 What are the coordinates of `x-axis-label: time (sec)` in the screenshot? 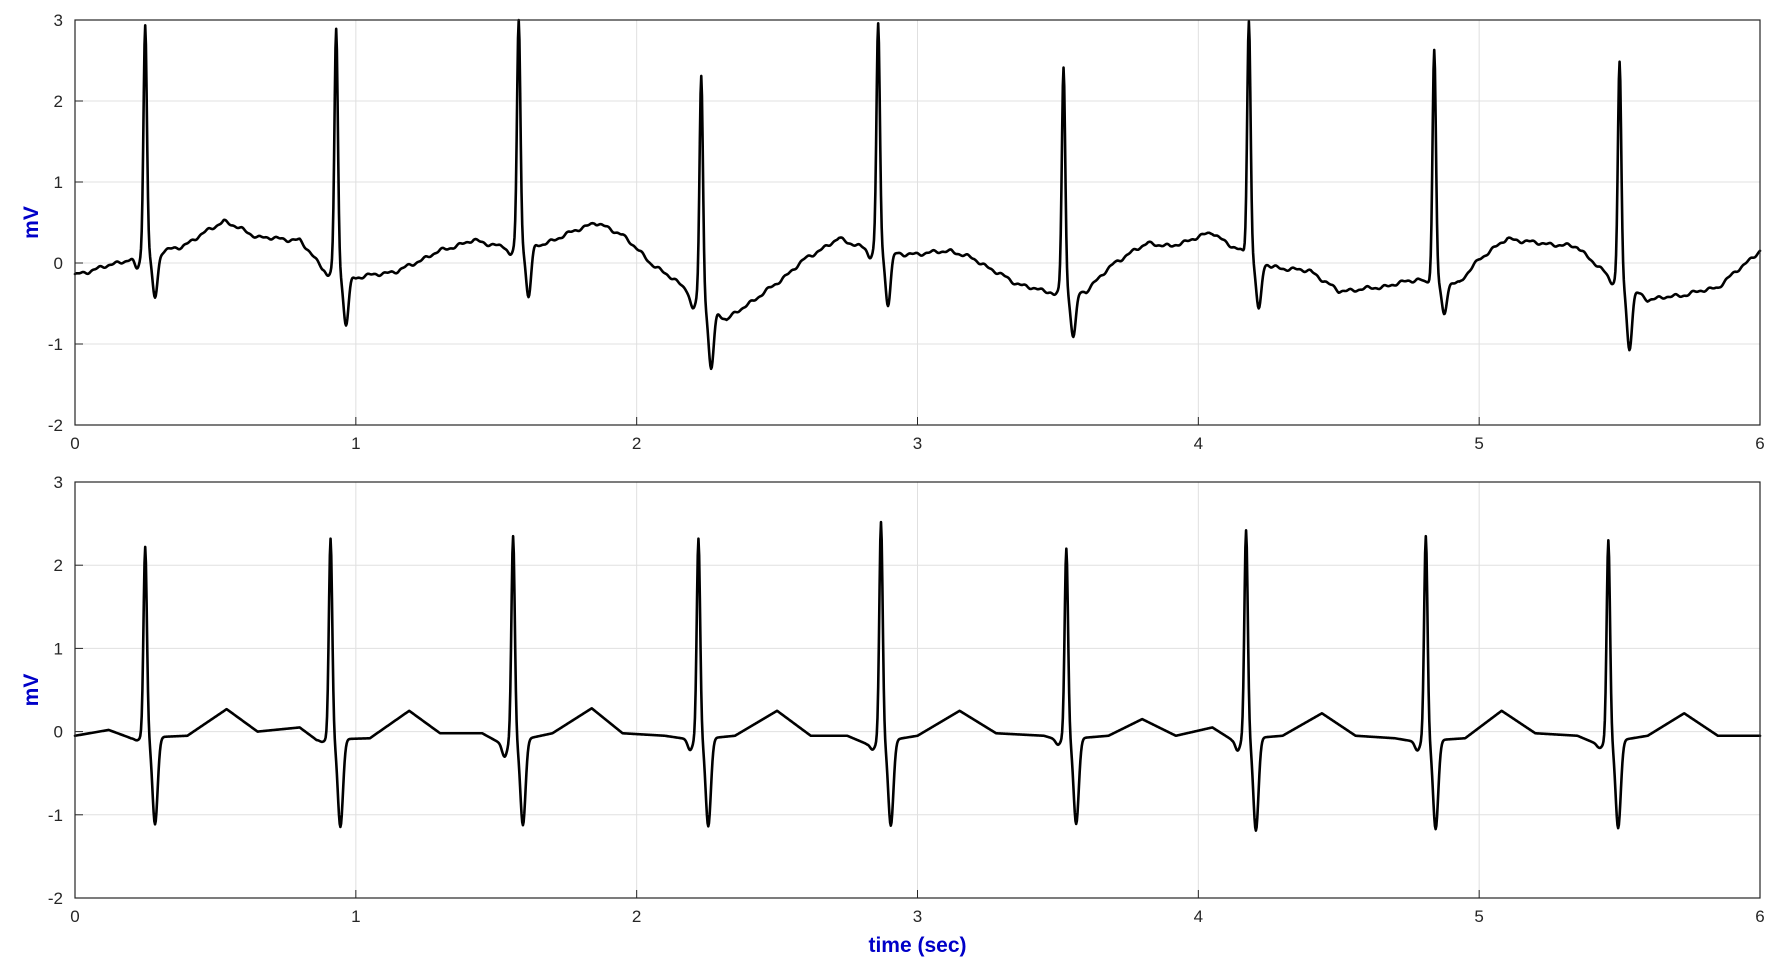 It's located at (917, 945).